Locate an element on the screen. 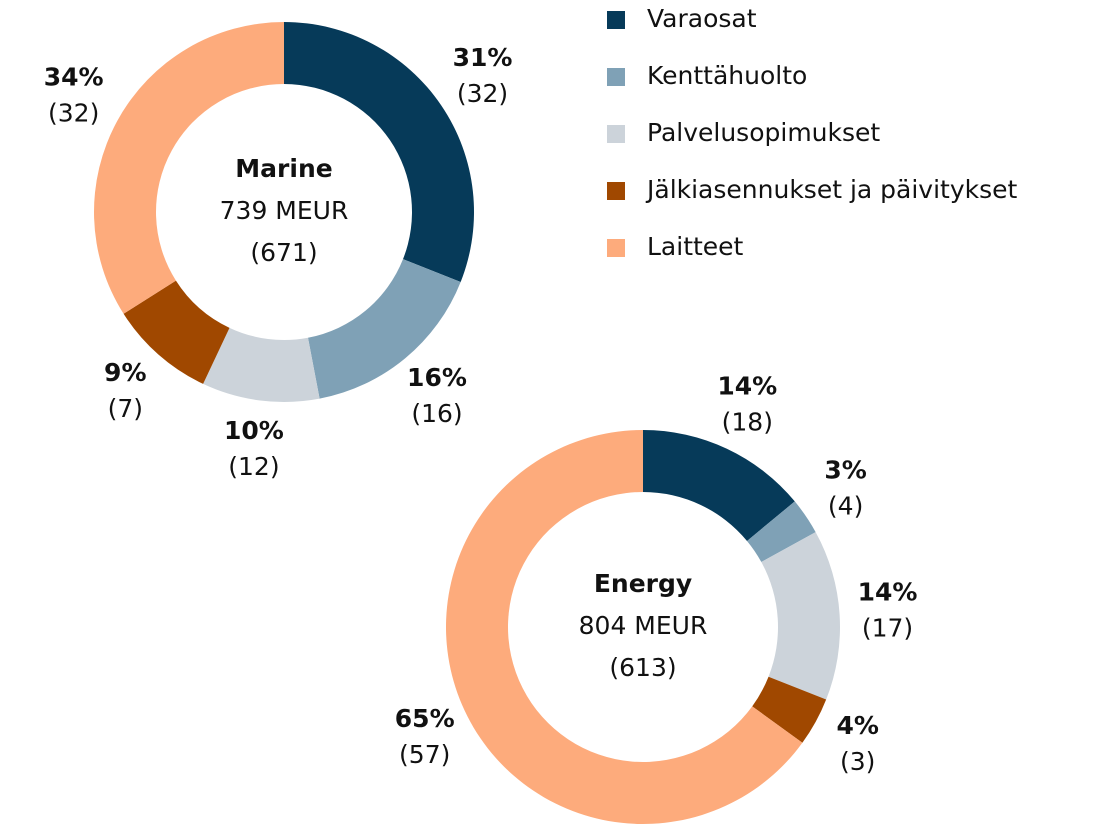  center-title: Marine is located at coordinates (283, 168).